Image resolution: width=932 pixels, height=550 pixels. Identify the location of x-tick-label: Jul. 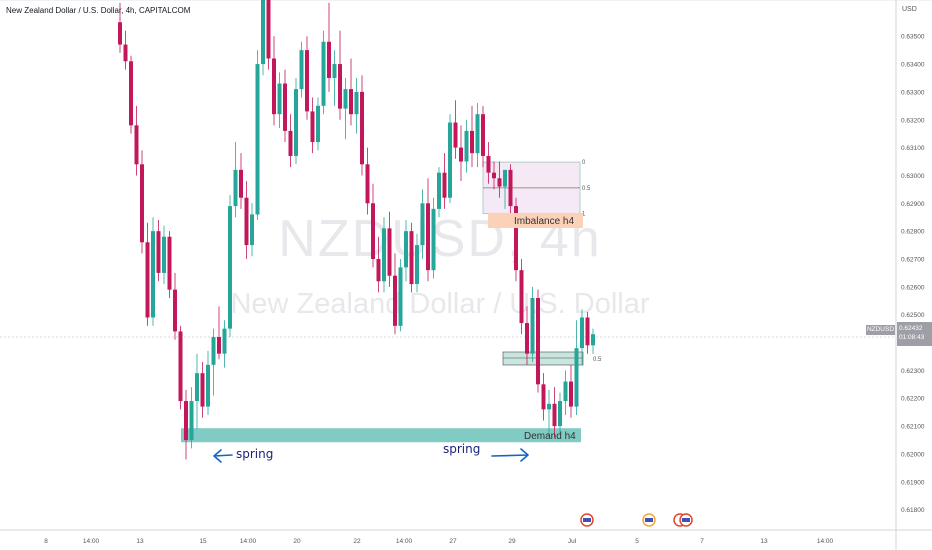
(572, 541).